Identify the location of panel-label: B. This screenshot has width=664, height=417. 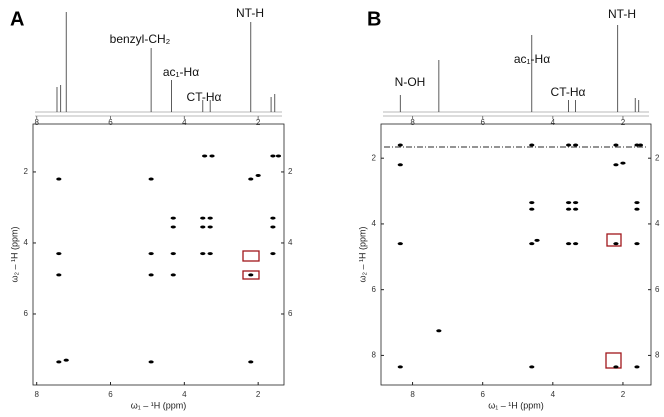
(374, 19).